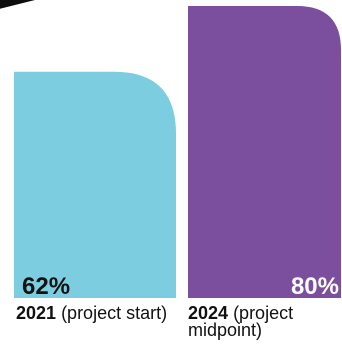 This screenshot has width=342, height=357. Describe the element at coordinates (114, 313) in the screenshot. I see `category-note-2021: (project start)` at that location.